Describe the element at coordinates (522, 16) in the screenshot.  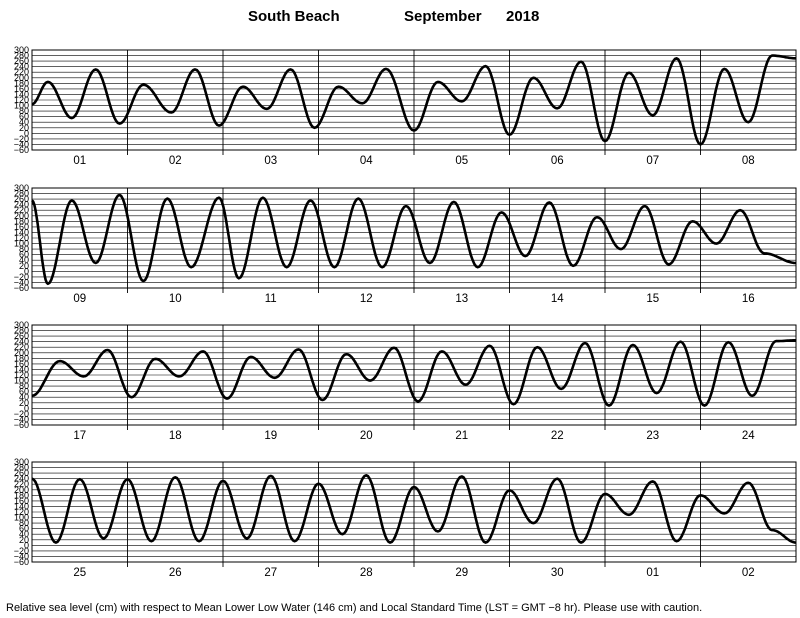
I see `title-year: 2018` at that location.